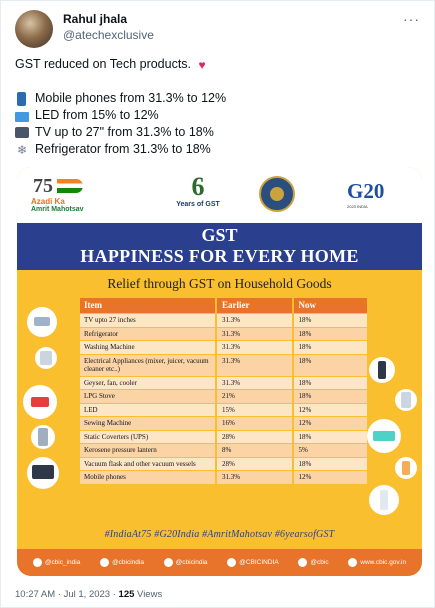 The image size is (435, 608). I want to click on mobile-phone-poster-icon, so click(382, 370).